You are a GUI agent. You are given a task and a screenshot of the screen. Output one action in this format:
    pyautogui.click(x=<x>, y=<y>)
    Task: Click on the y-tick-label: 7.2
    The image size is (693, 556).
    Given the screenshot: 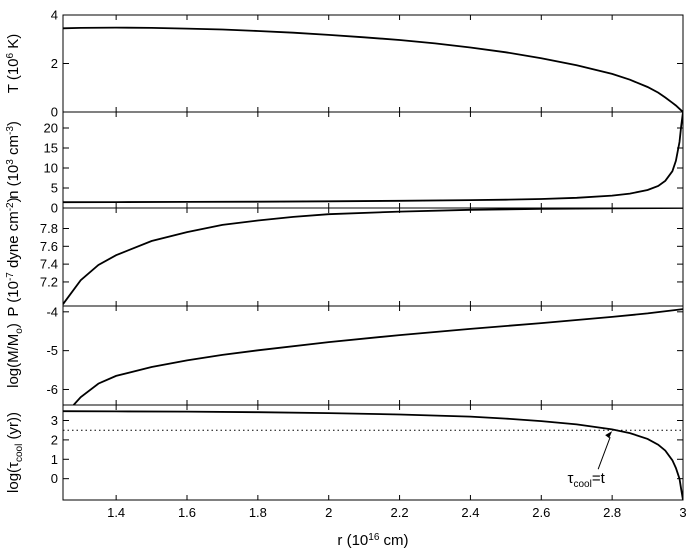 What is the action you would take?
    pyautogui.click(x=49, y=281)
    